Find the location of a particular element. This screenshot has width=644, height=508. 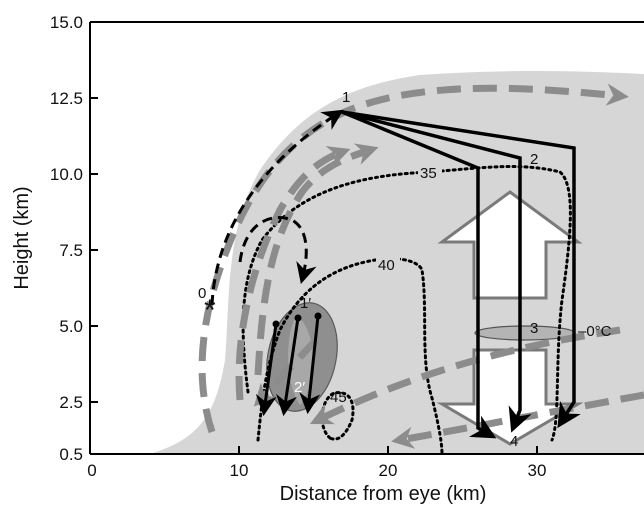

x-tick-label-30: 30 is located at coordinates (537, 470).